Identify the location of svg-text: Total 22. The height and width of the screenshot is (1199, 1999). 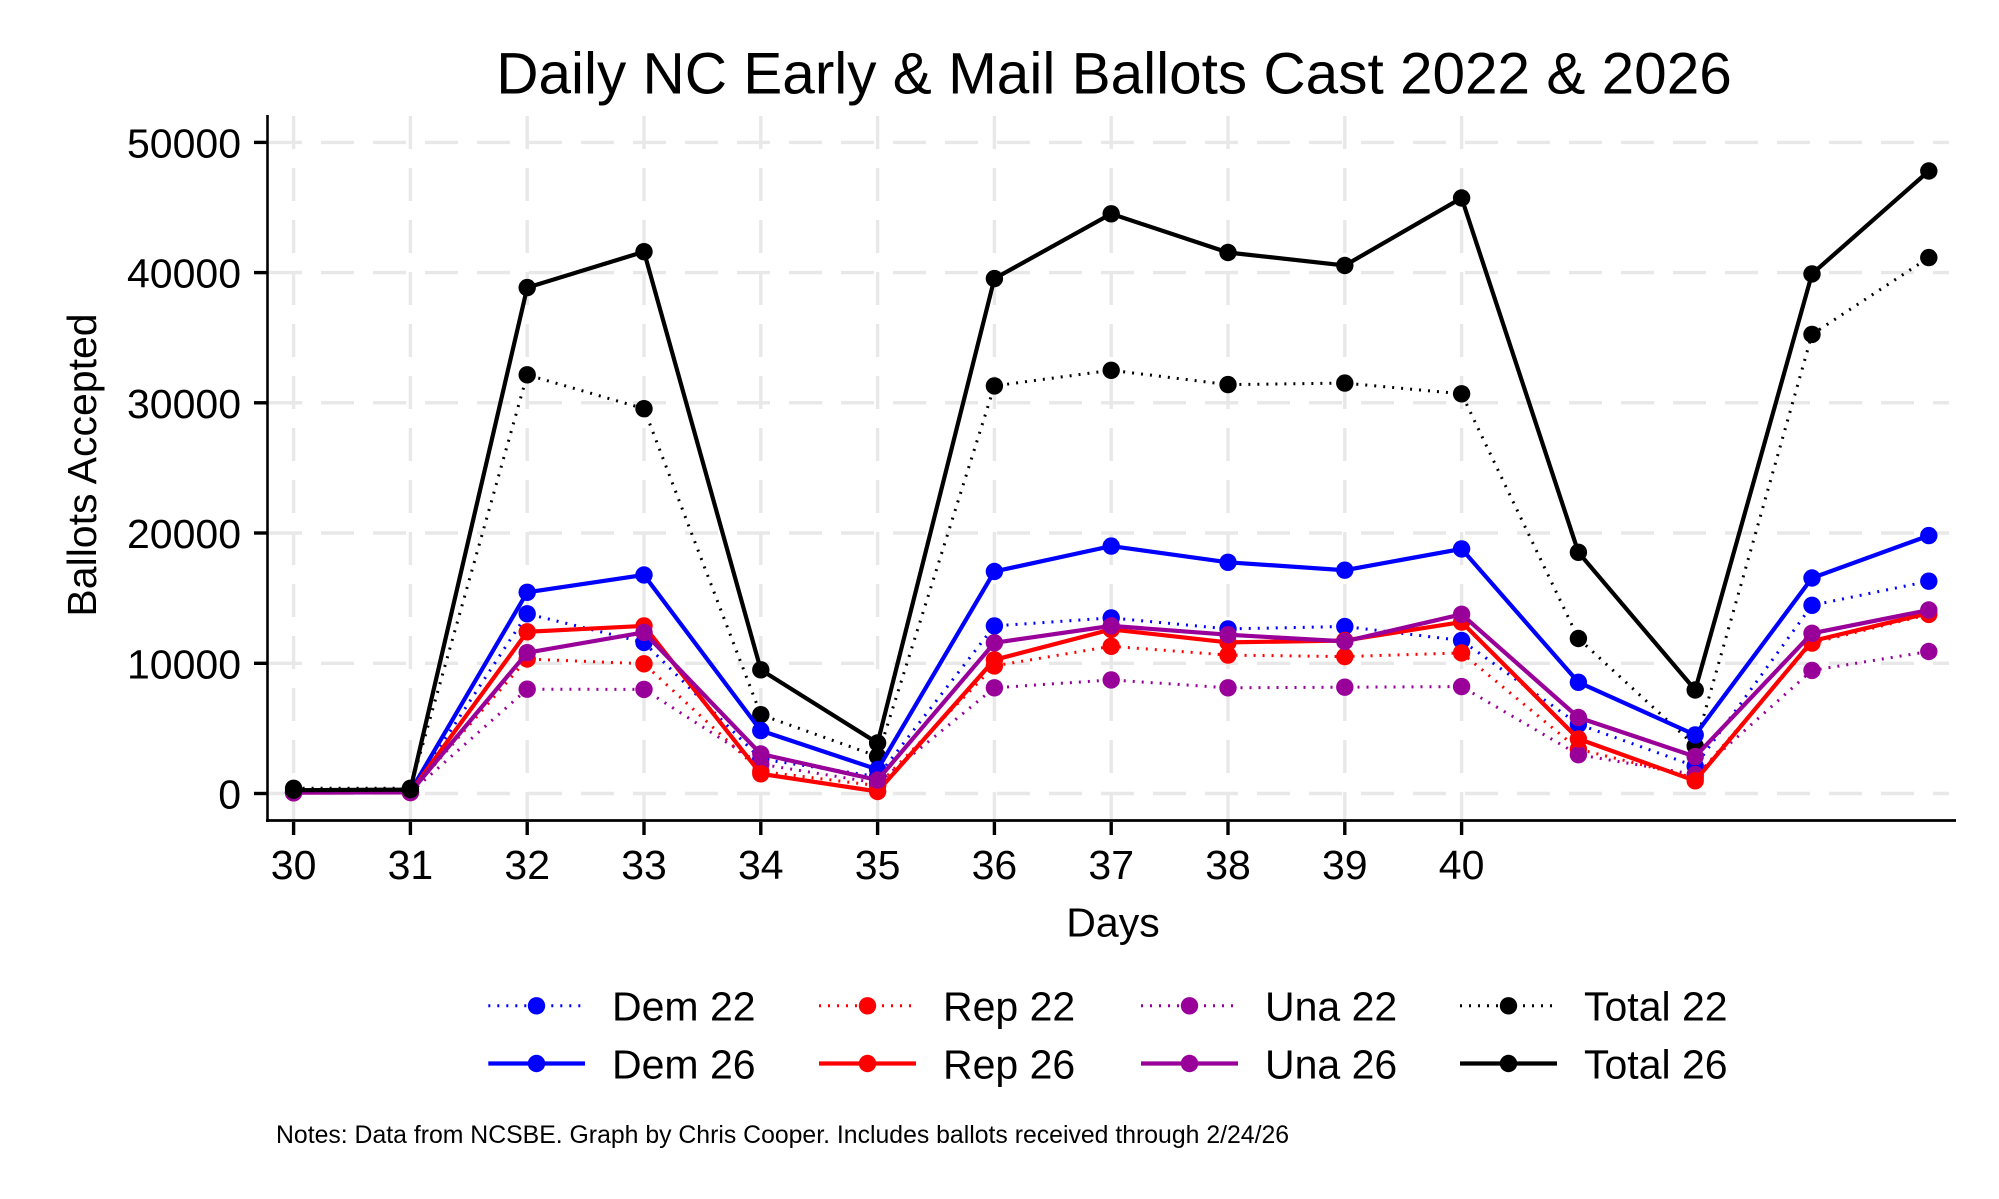
(1656, 1007).